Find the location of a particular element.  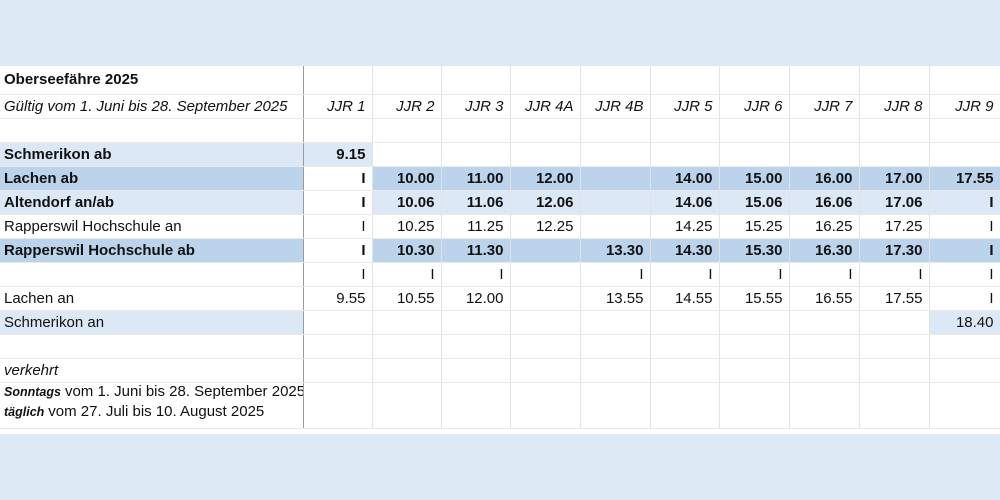

time-cell: 11.00 is located at coordinates (476, 178).